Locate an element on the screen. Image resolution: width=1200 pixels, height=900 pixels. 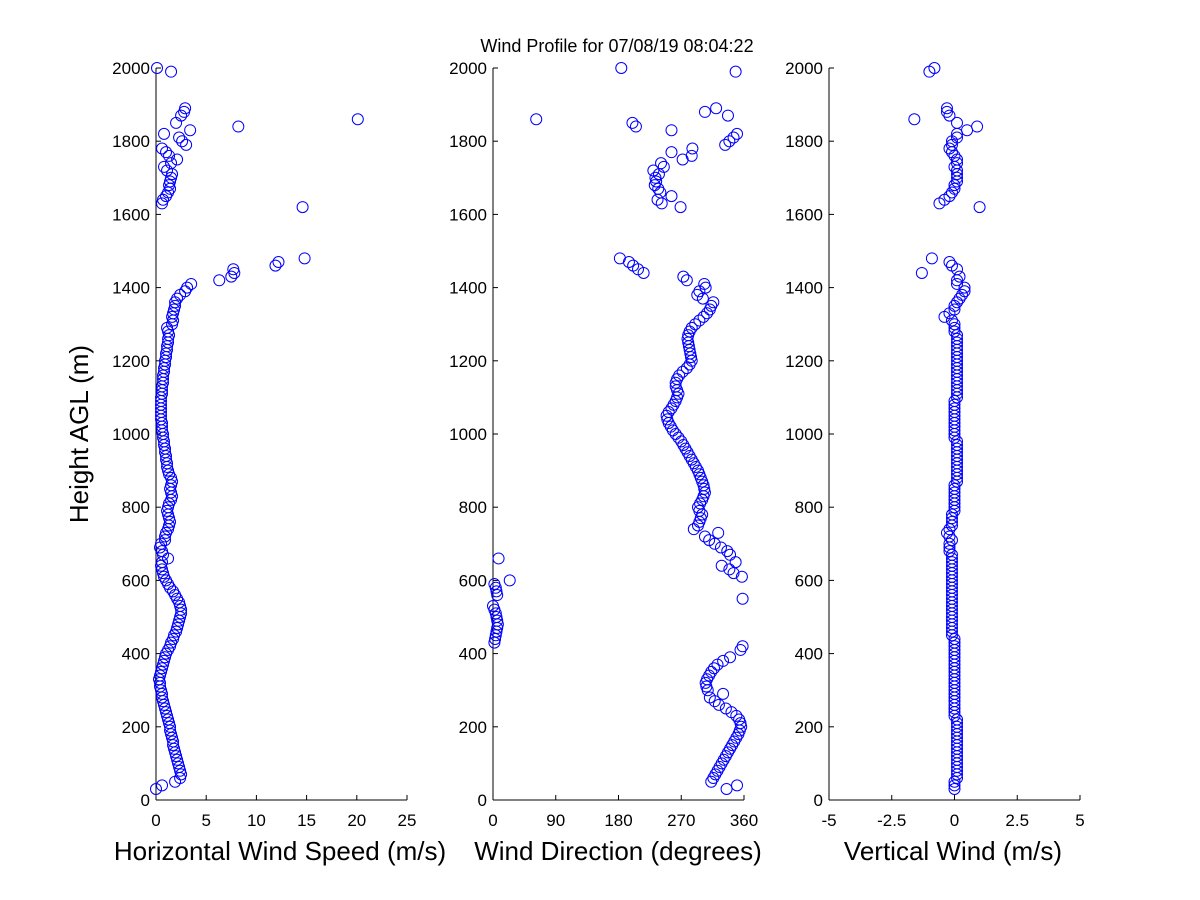
chart-title: Wind Profile for 07/08/19 08:04:22 is located at coordinates (616, 46).